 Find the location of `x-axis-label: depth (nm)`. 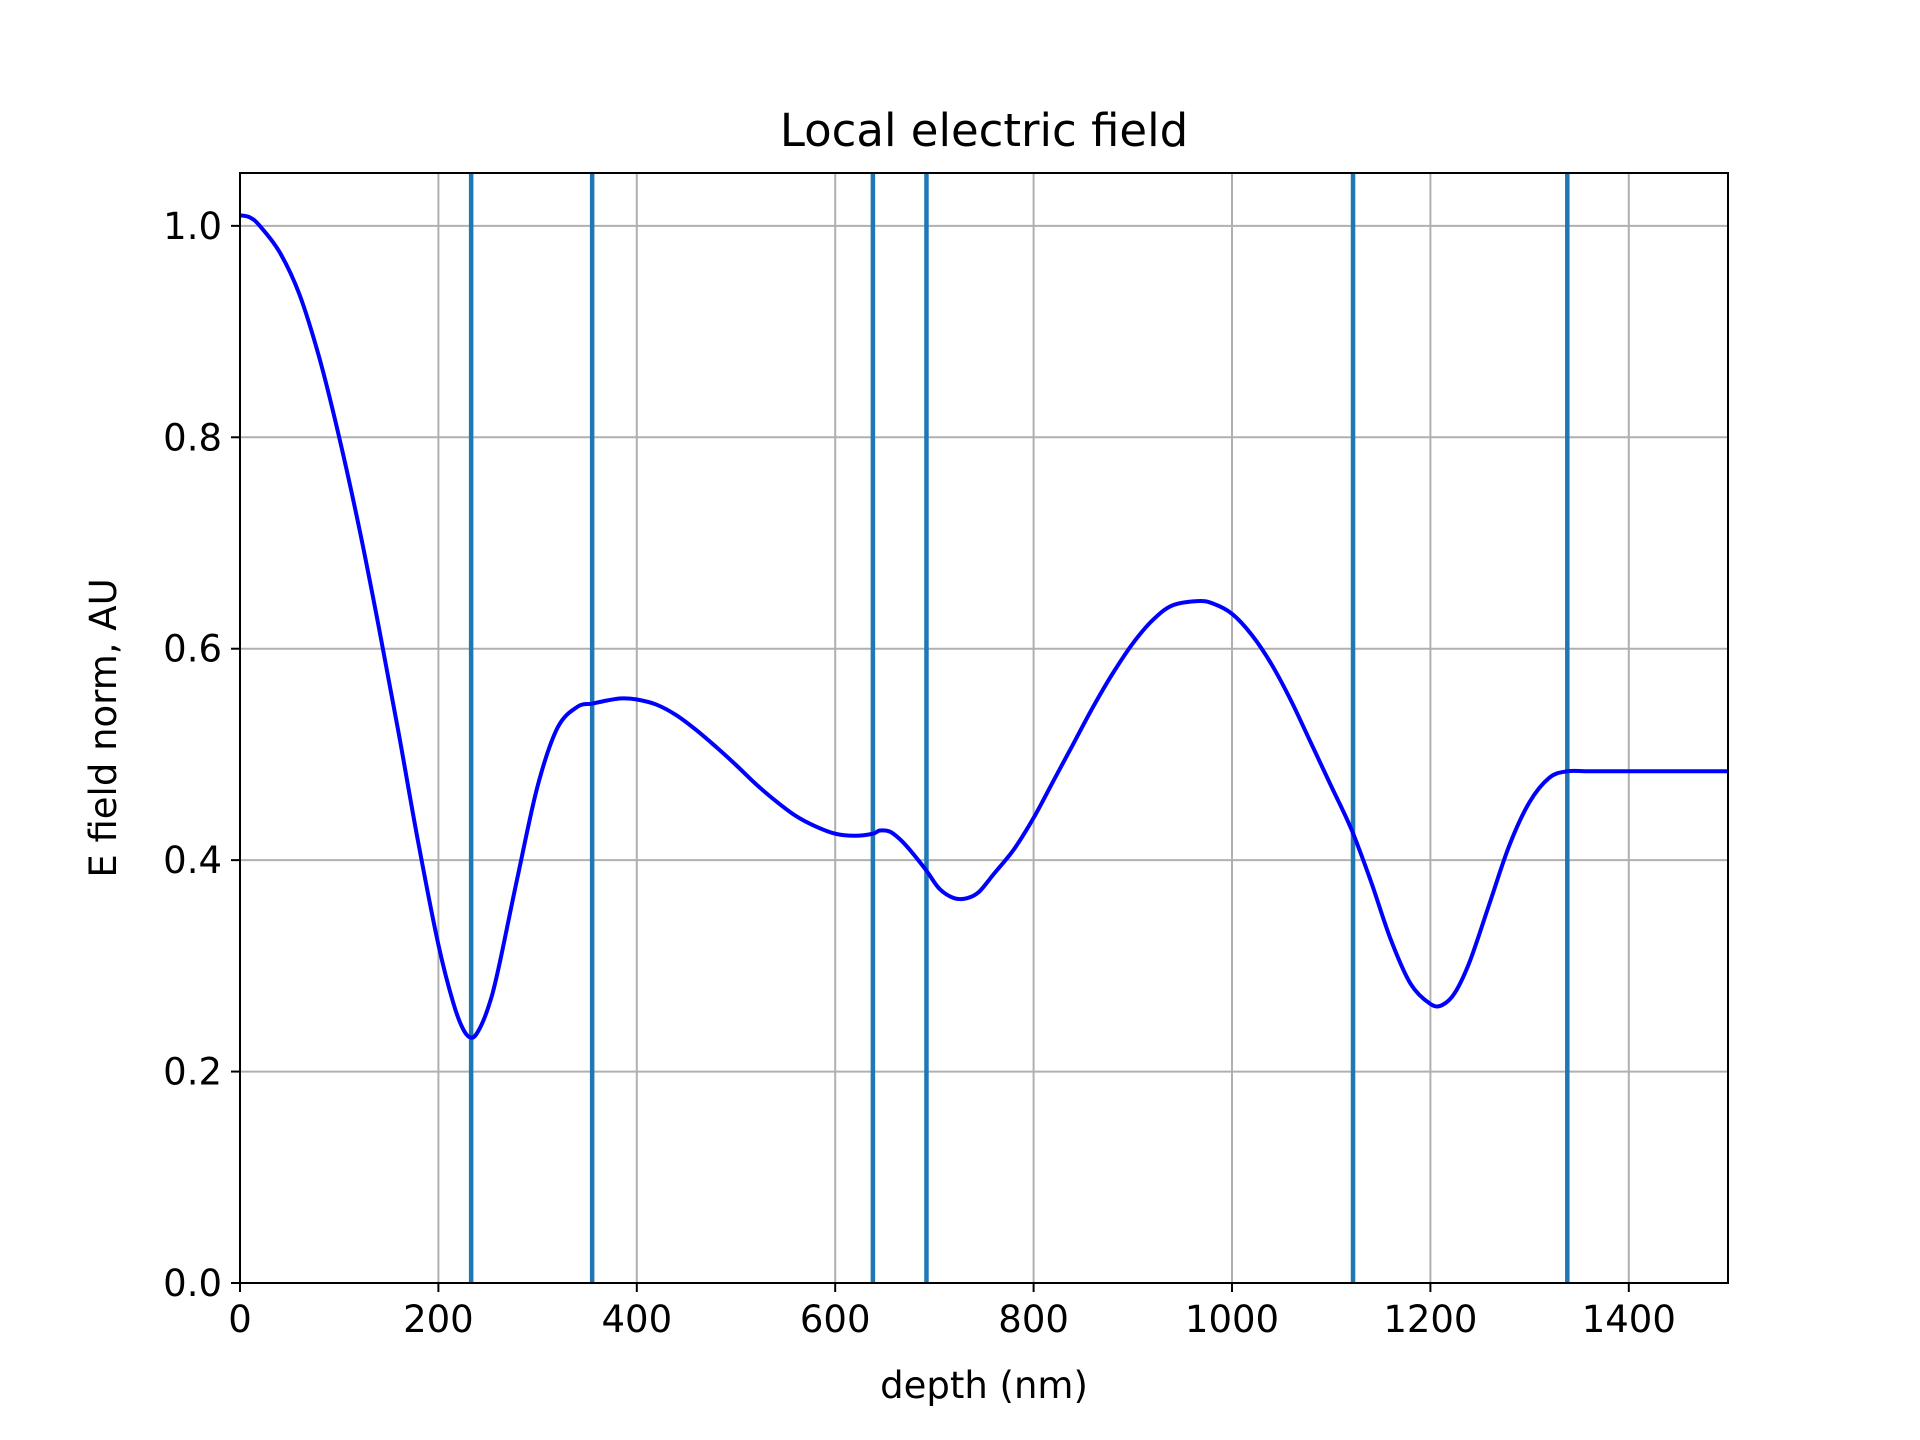

x-axis-label: depth (nm) is located at coordinates (984, 1385).